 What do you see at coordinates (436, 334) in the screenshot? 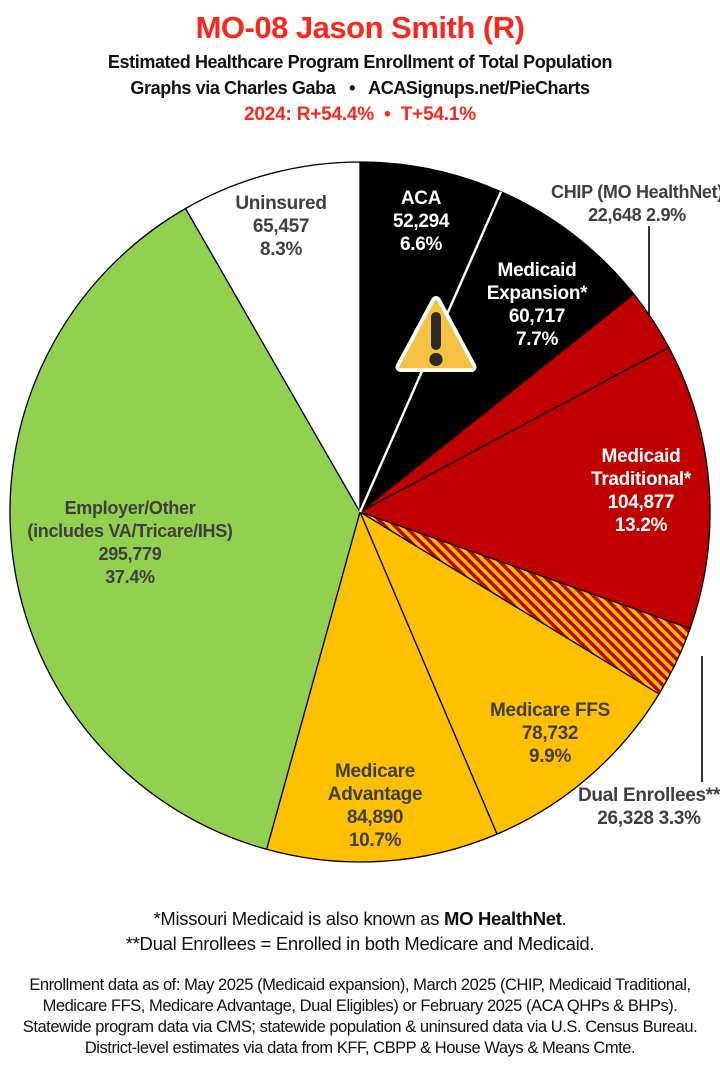
I see `warning-icon` at bounding box center [436, 334].